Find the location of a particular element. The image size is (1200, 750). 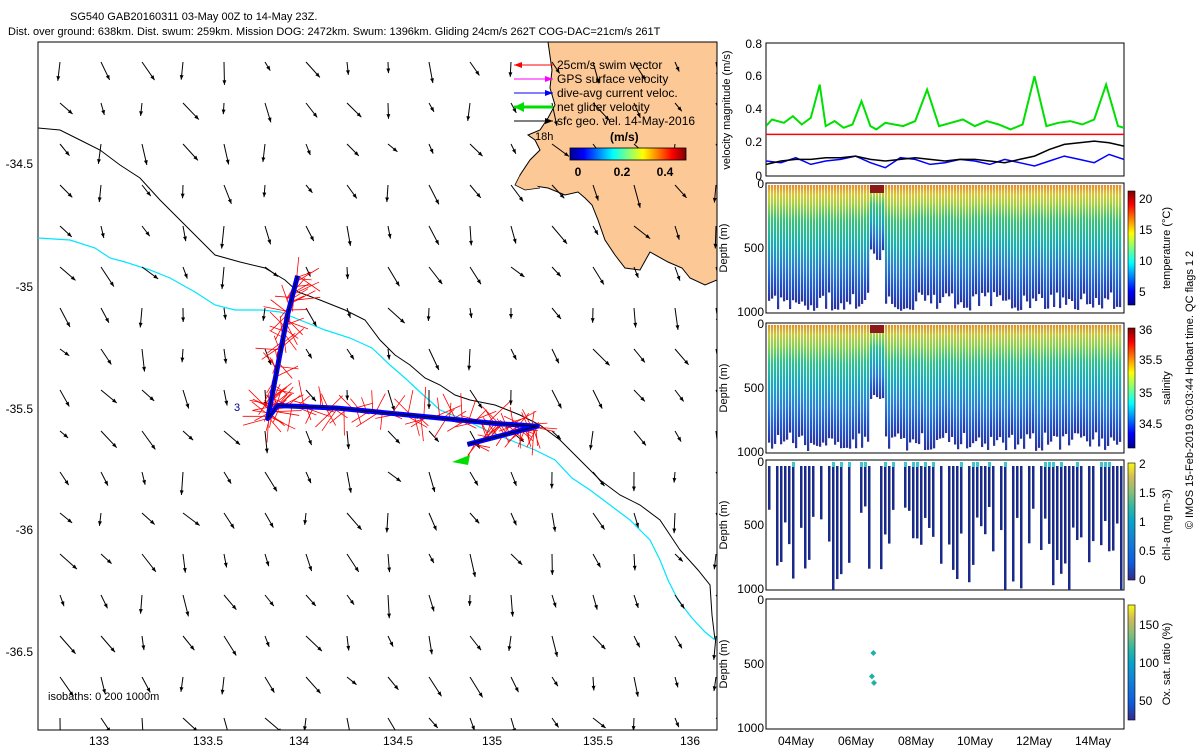

velocity-y-label: velocity magnitude (m/s) is located at coordinates (727, 109).